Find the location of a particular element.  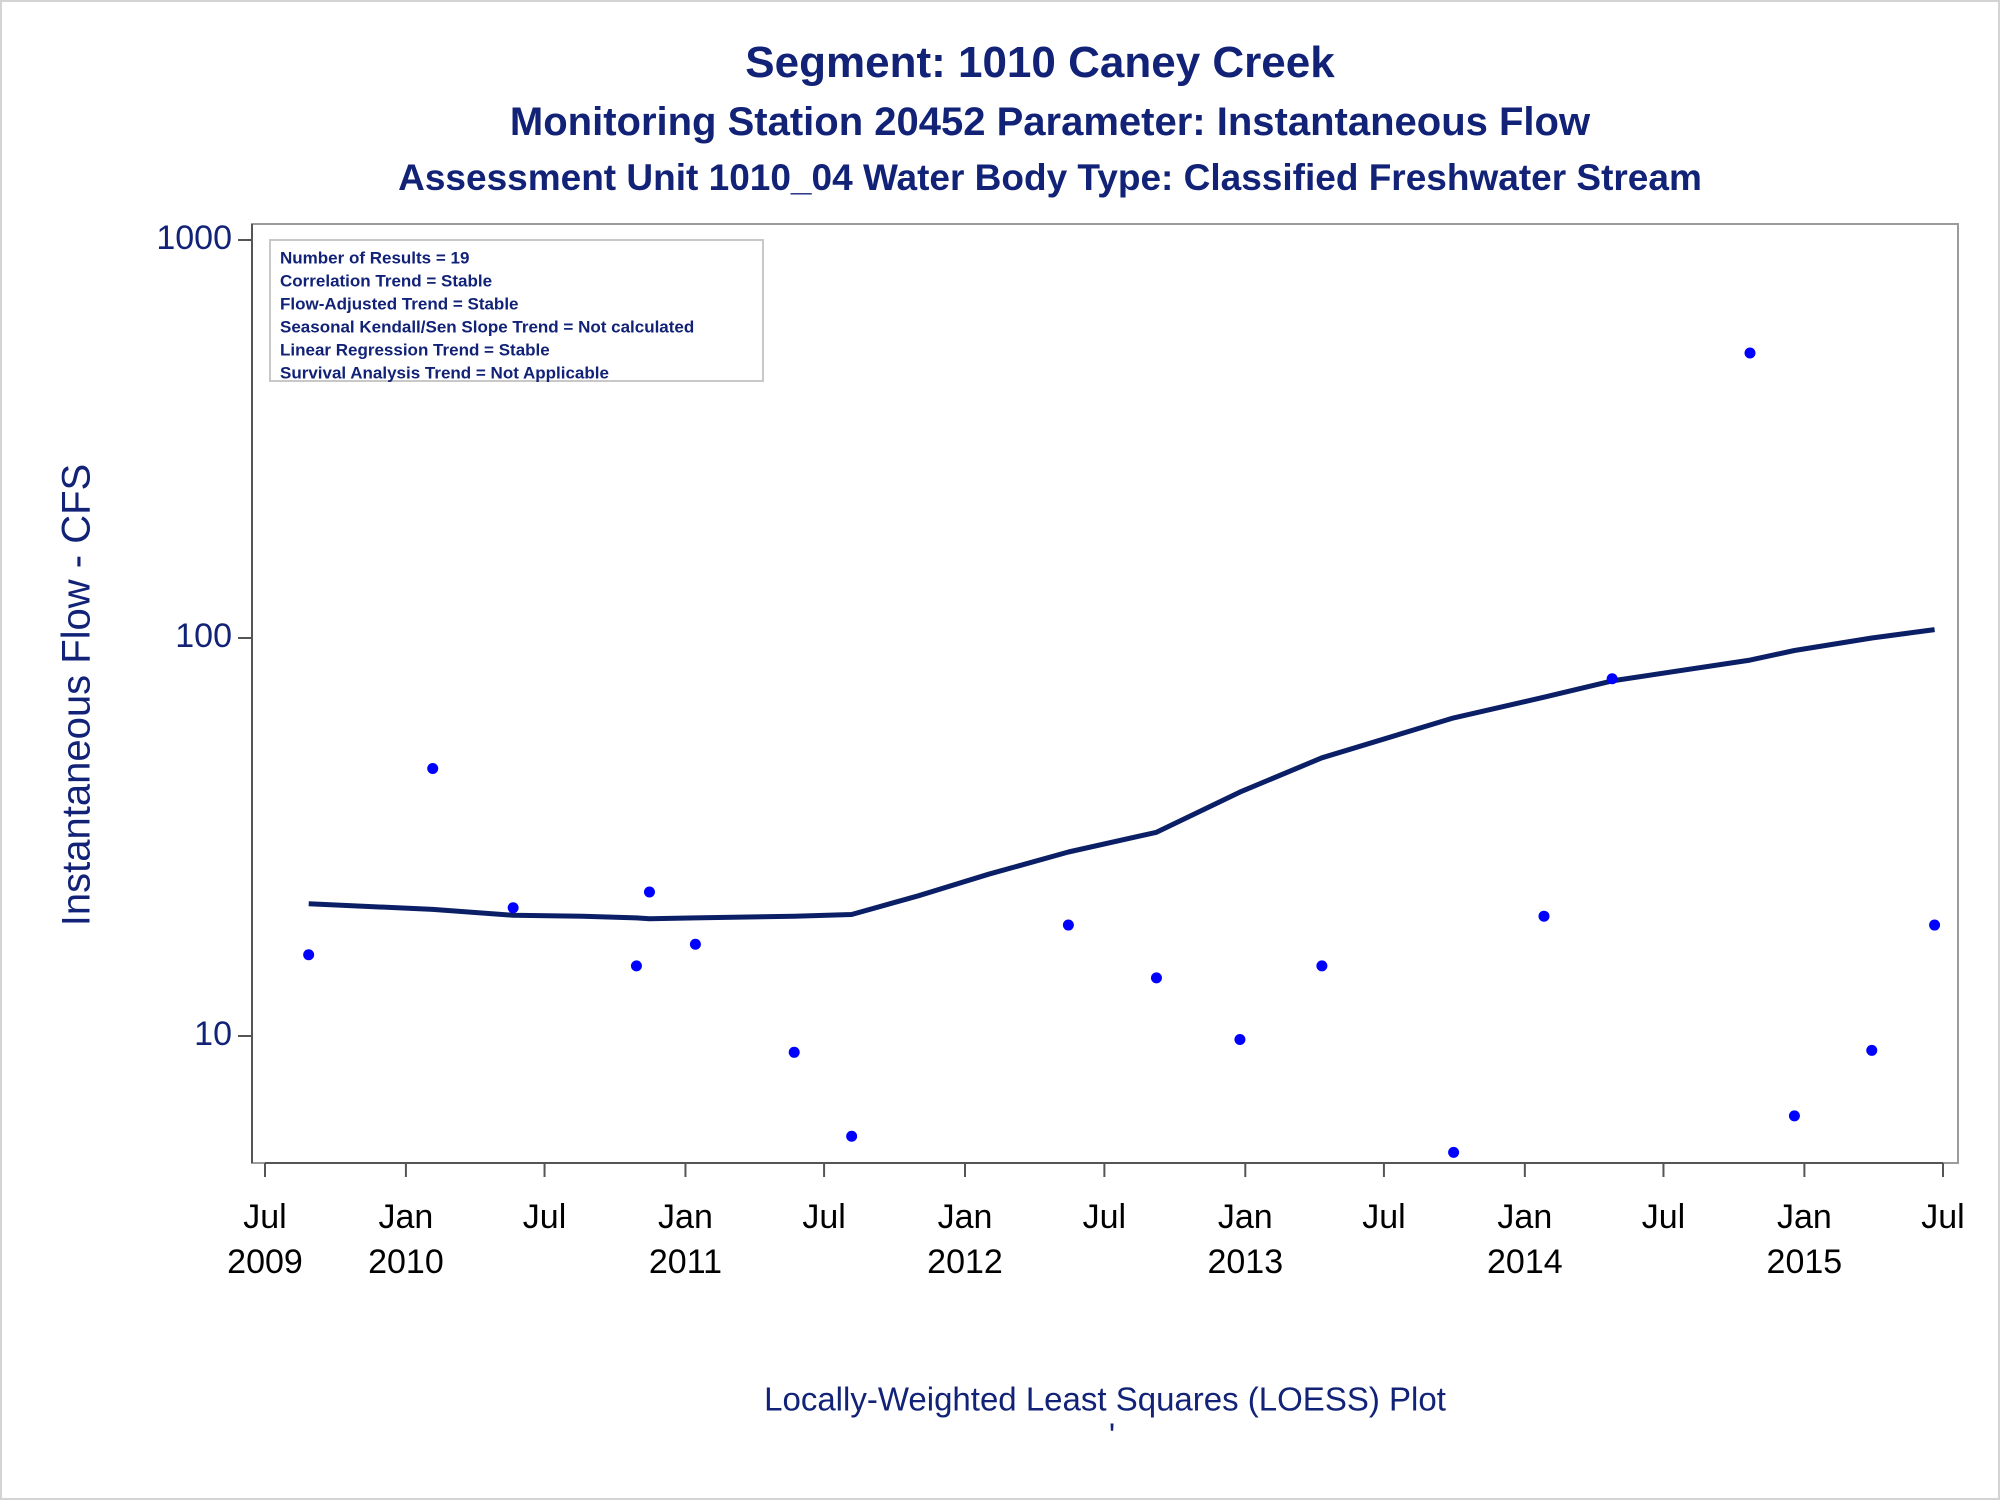

y-tick-label: 100 is located at coordinates (203, 636).